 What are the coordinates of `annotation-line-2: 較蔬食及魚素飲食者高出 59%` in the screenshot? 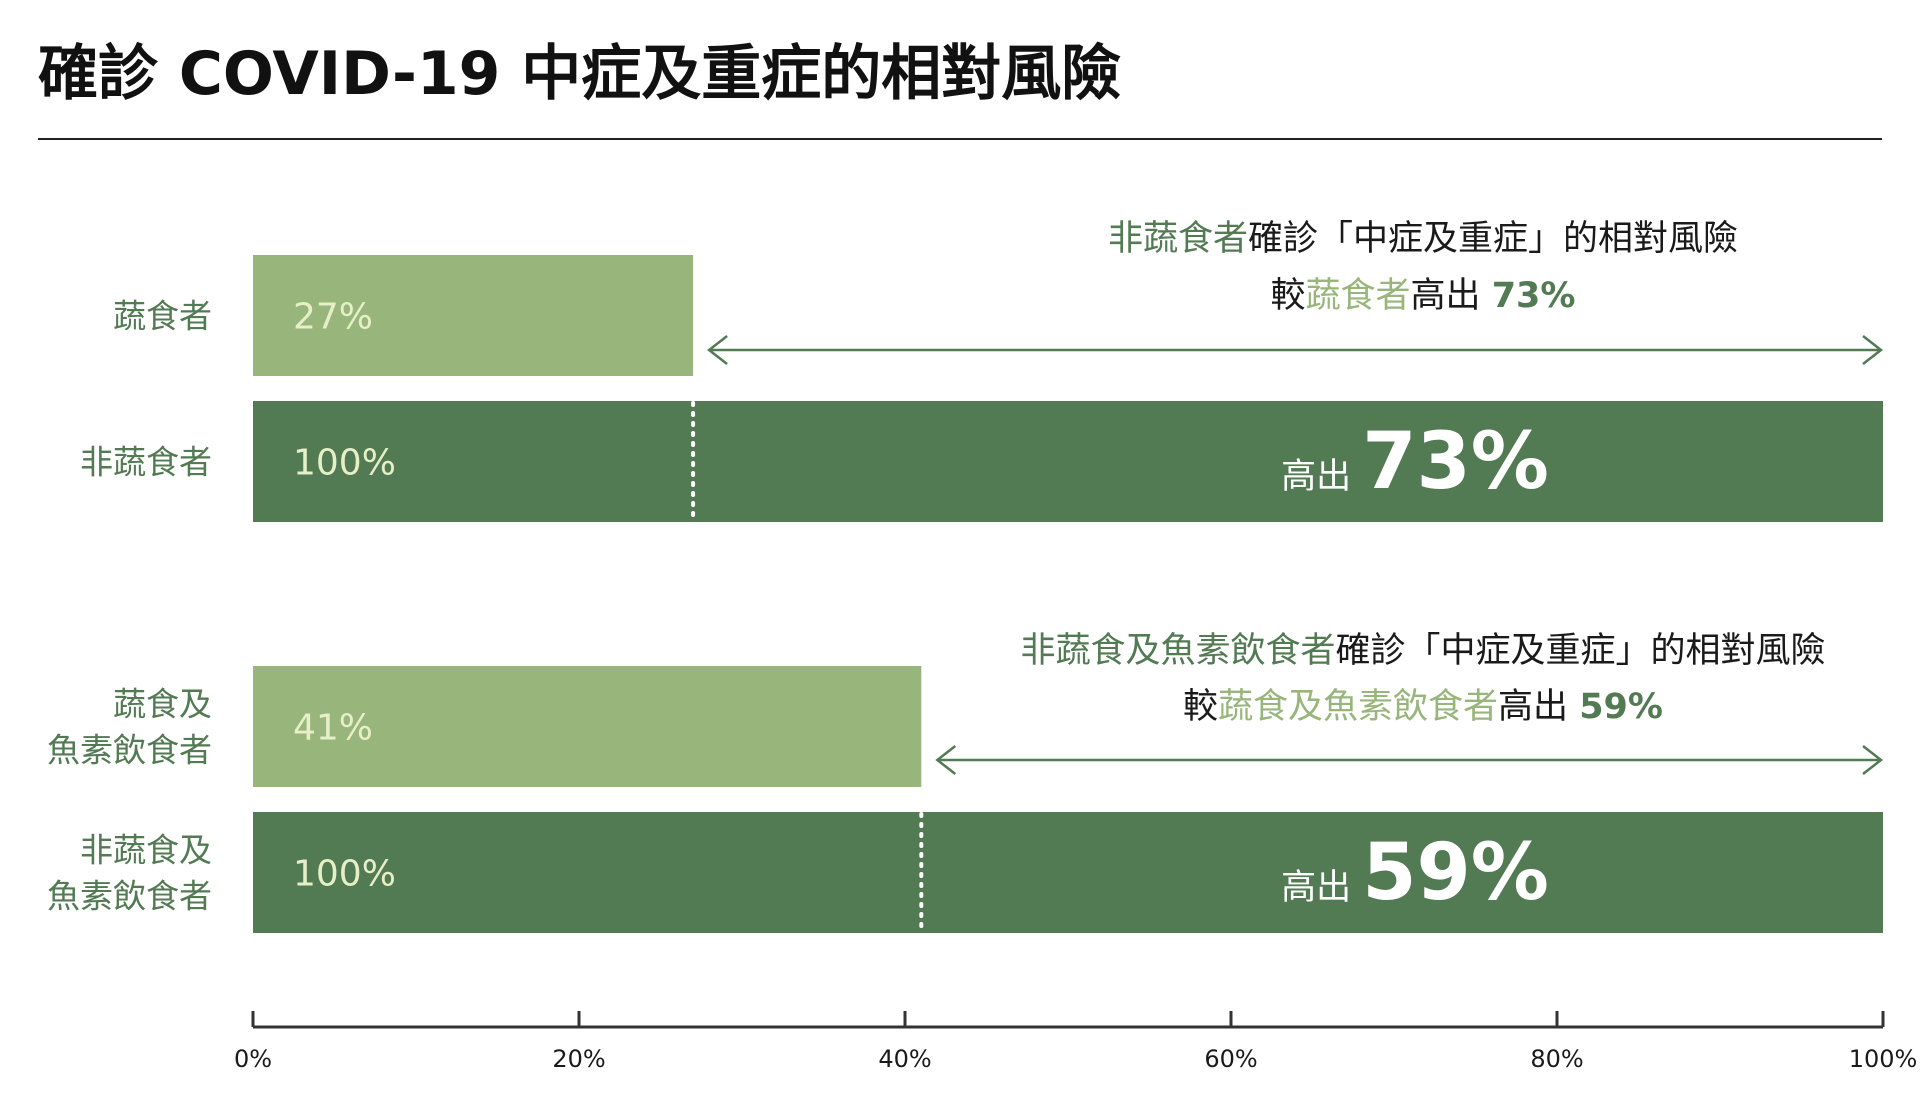 It's located at (1423, 707).